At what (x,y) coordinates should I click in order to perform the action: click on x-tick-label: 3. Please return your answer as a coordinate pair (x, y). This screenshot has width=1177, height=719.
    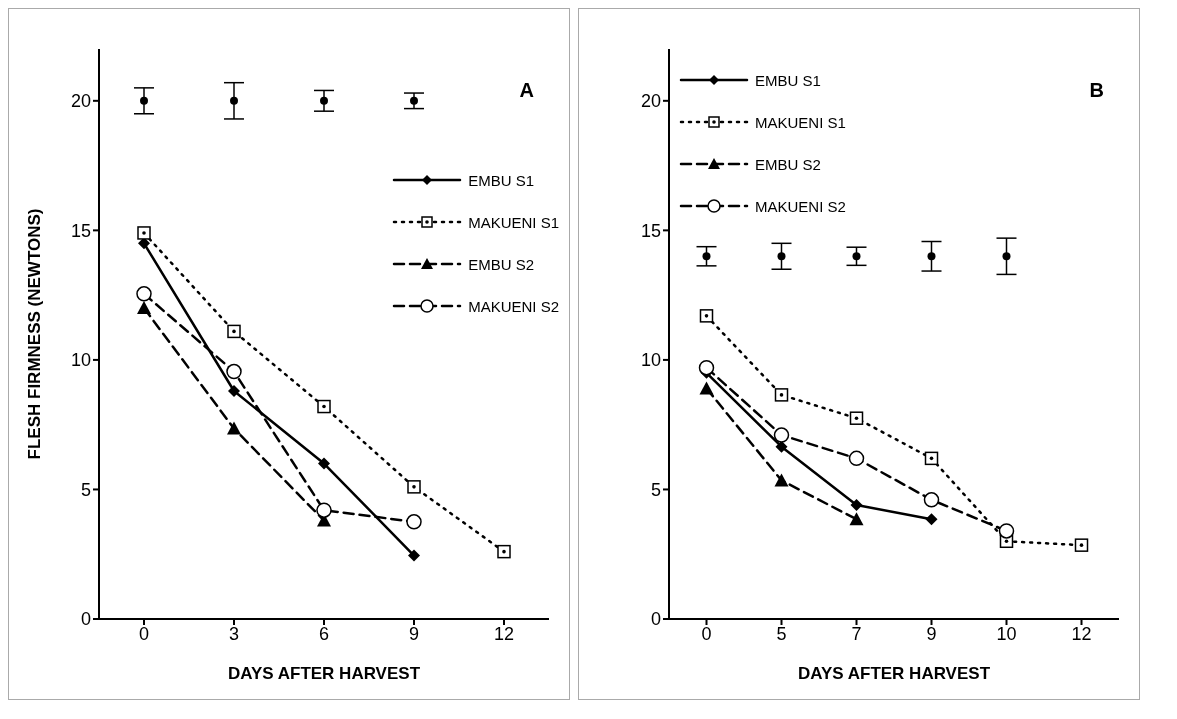
    Looking at the image, I should click on (234, 633).